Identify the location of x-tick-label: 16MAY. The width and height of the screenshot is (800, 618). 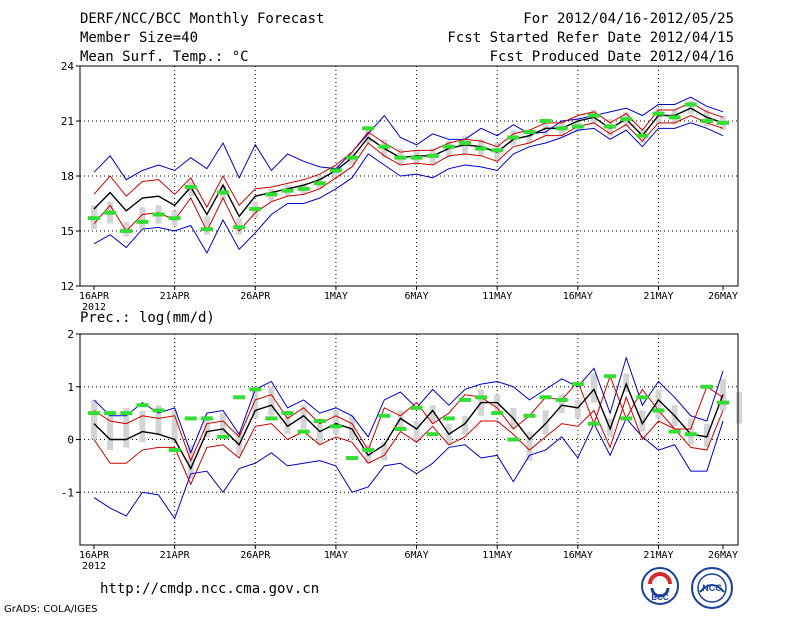
(578, 296).